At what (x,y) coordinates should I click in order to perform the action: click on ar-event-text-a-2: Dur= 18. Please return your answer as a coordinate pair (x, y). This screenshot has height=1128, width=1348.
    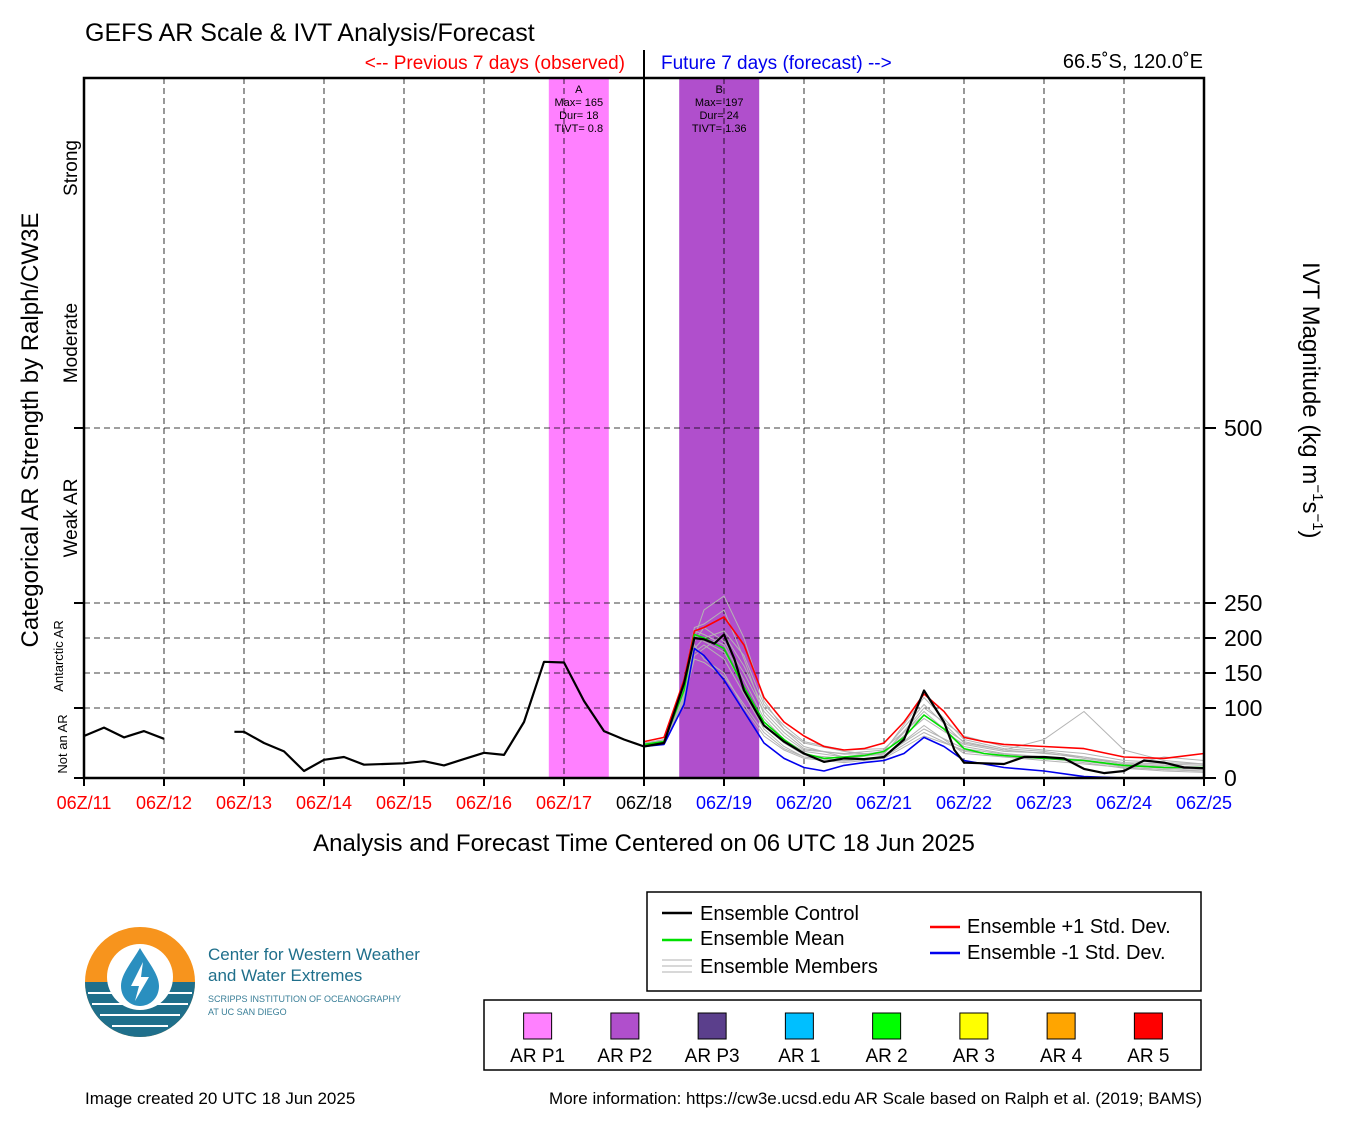
    Looking at the image, I should click on (578, 116).